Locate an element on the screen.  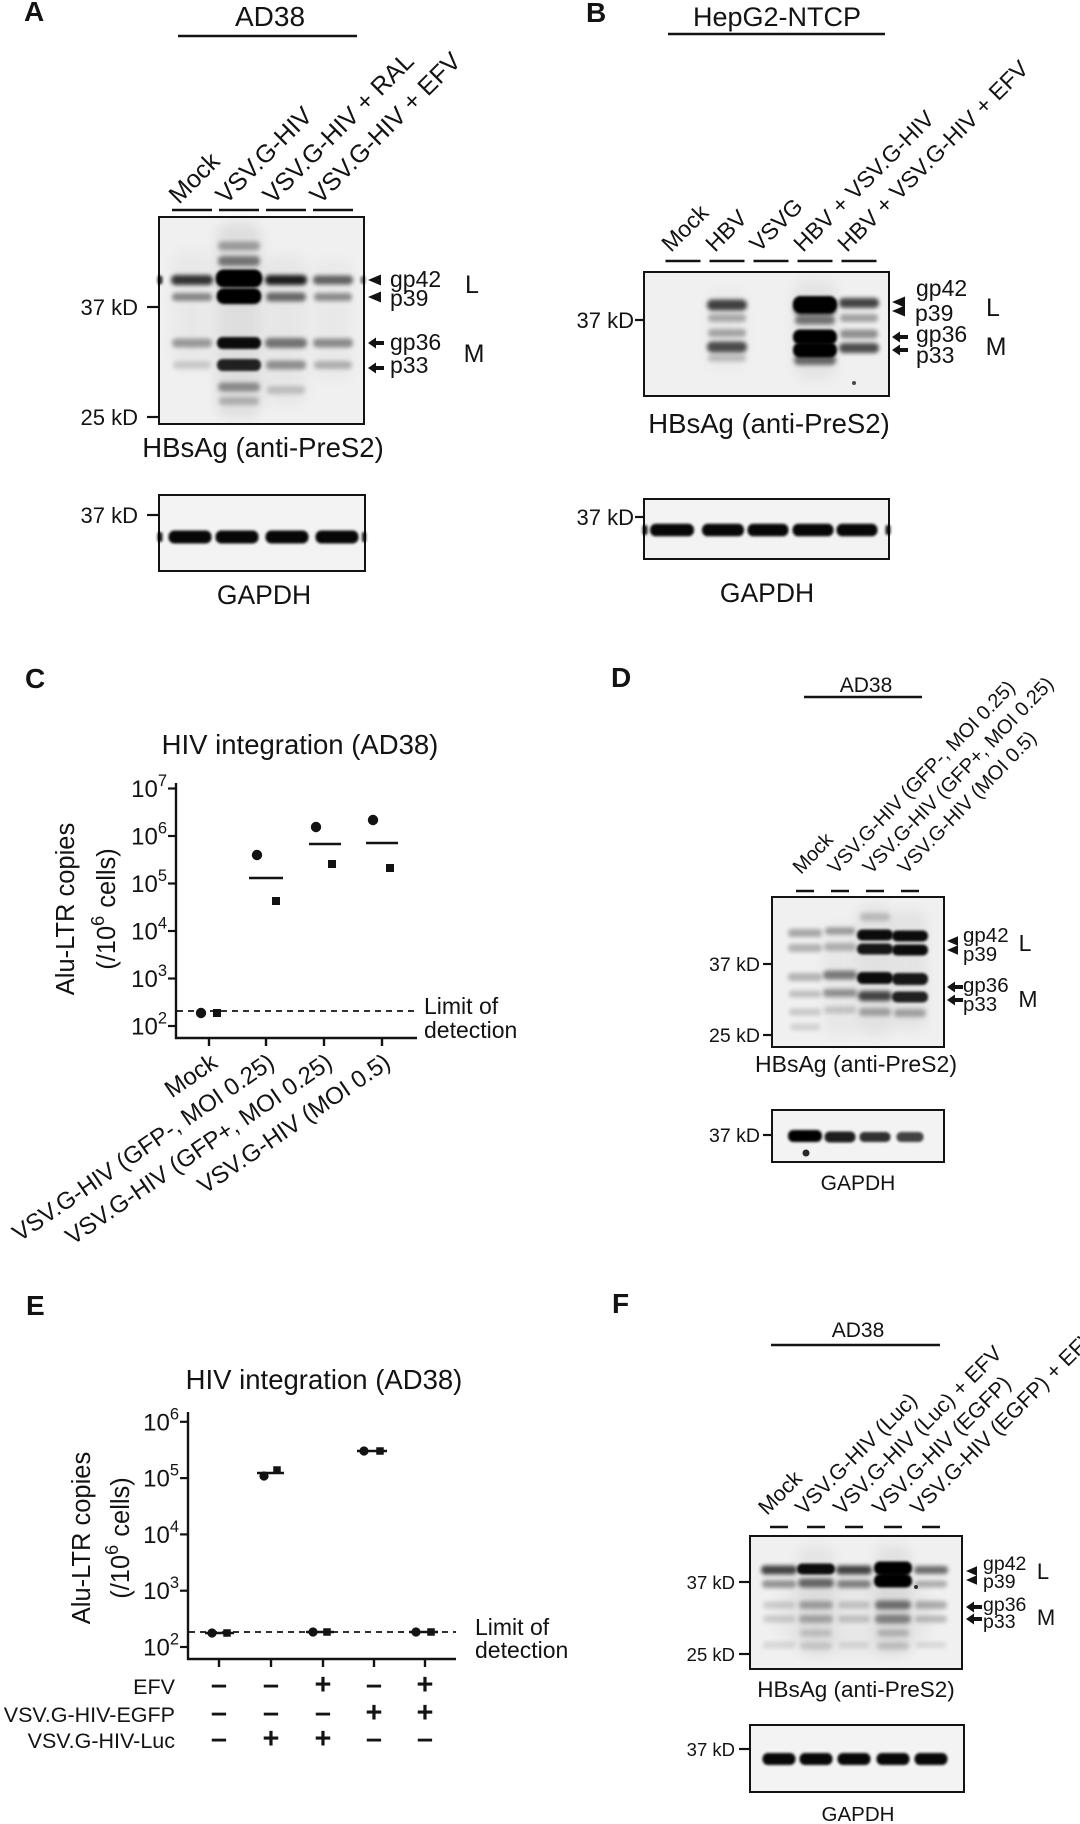
svg-text: VSV.G-HIV-Luc is located at coordinates (102, 1741).